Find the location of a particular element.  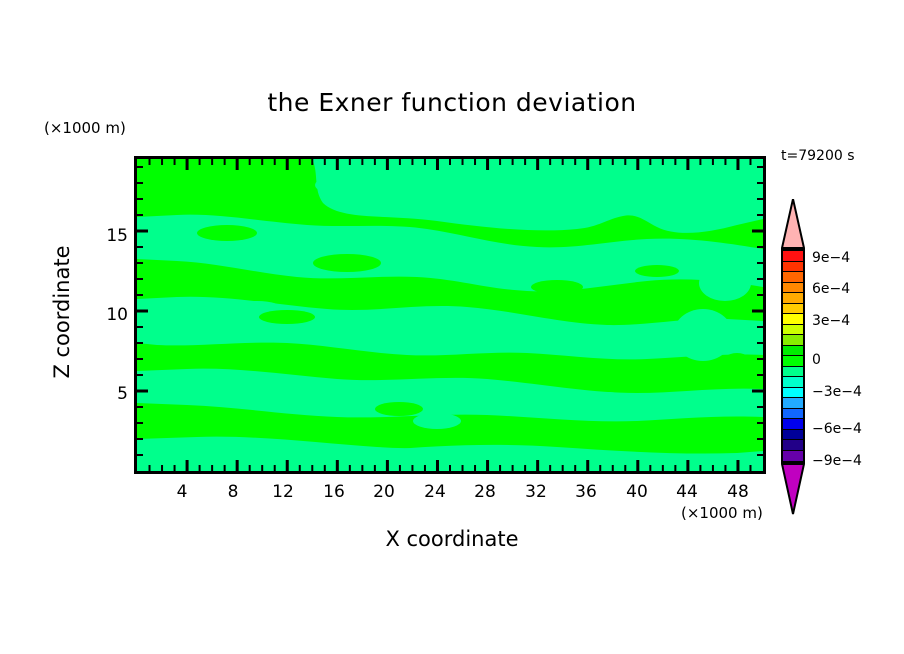

x-tick-label: 36 is located at coordinates (586, 492).